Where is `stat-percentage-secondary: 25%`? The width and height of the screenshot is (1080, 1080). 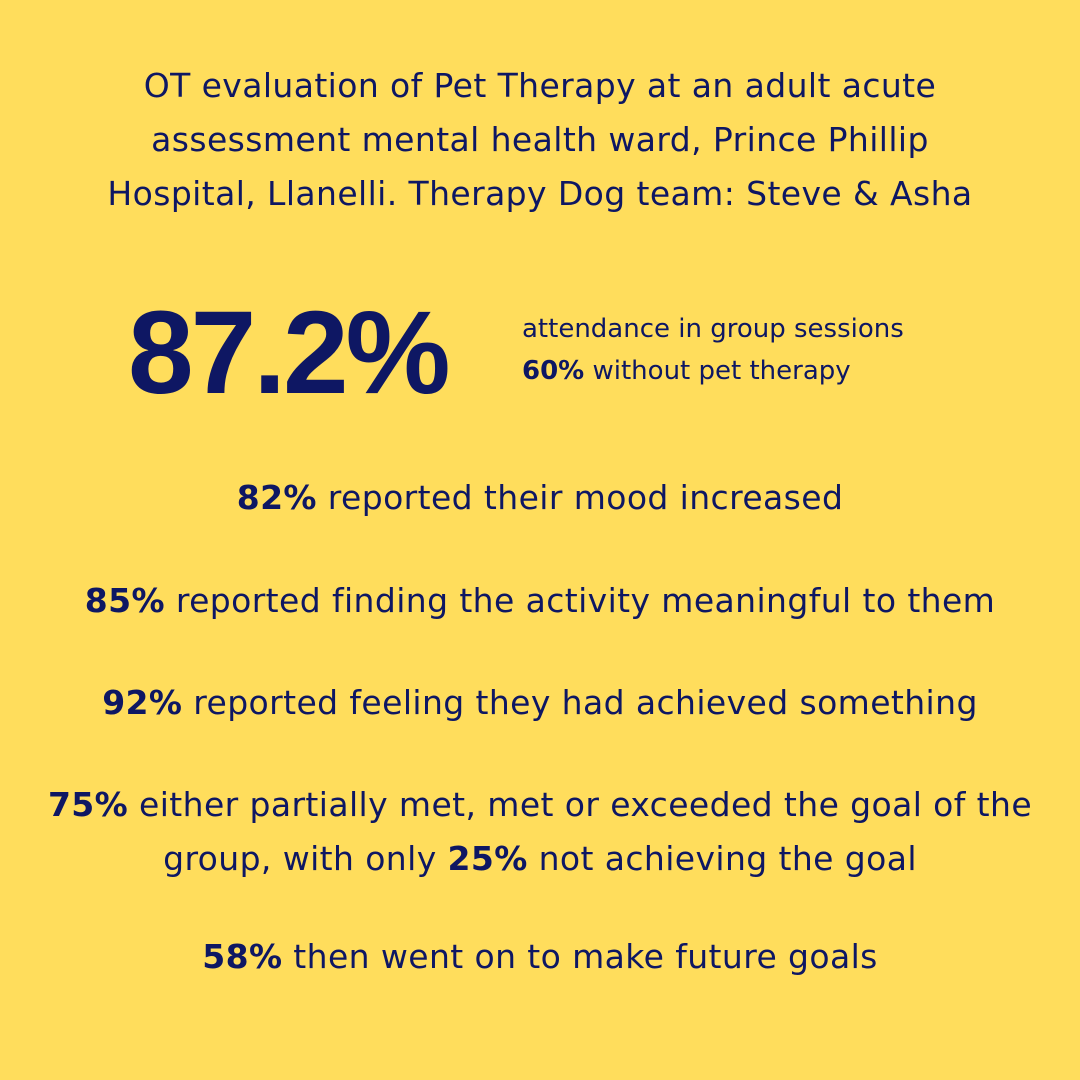 stat-percentage-secondary: 25% is located at coordinates (487, 858).